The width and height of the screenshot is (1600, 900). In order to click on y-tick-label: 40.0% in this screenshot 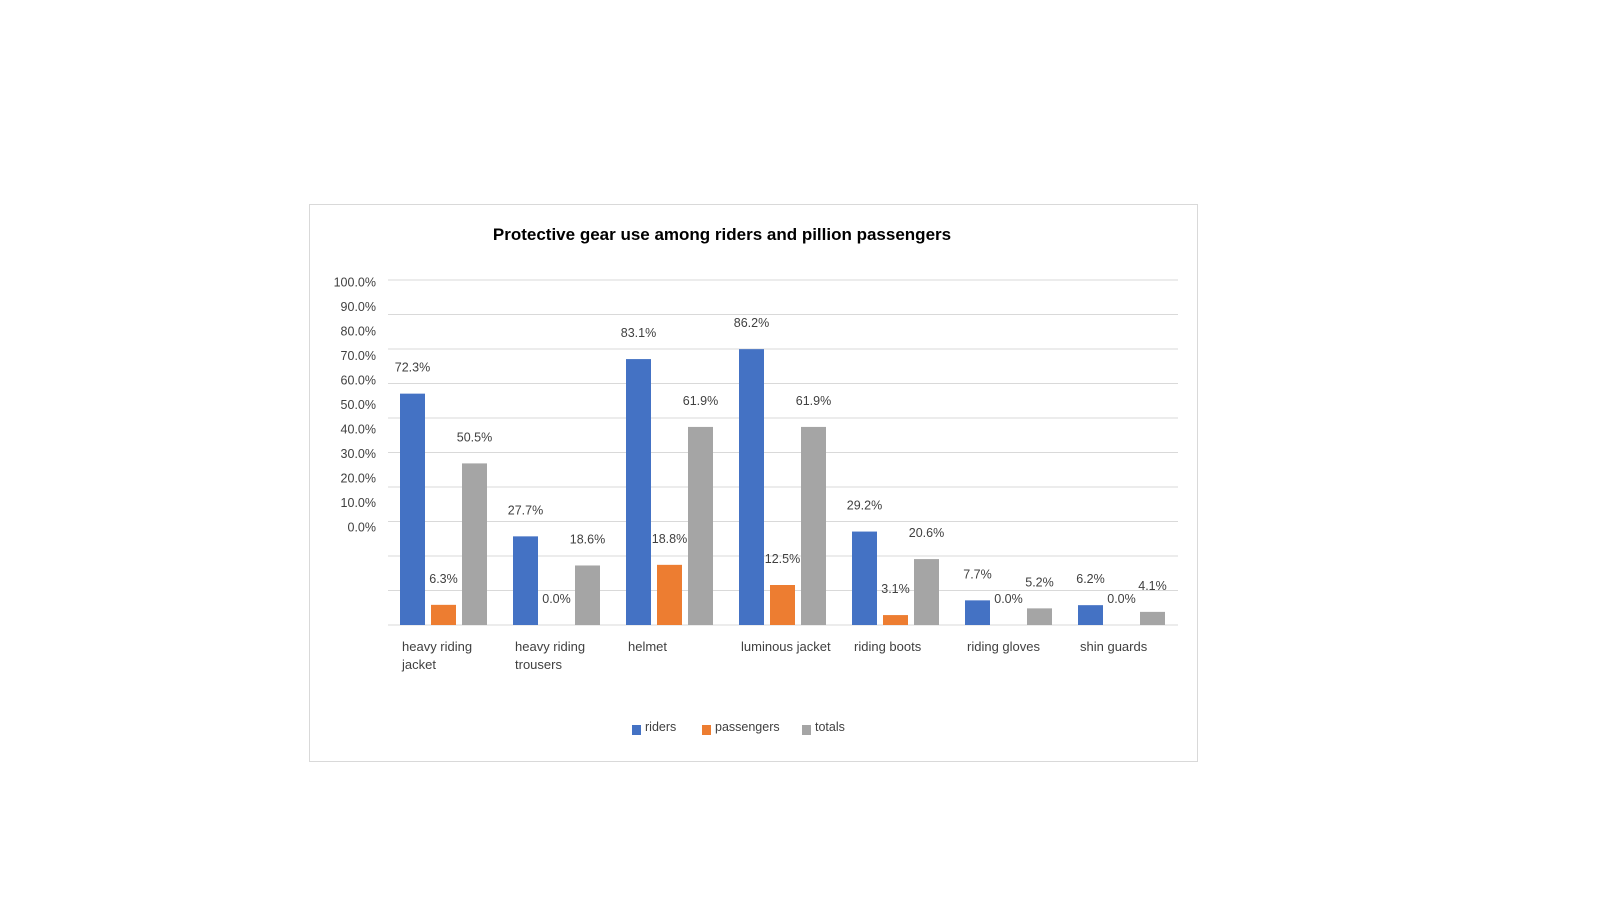, I will do `click(358, 429)`.